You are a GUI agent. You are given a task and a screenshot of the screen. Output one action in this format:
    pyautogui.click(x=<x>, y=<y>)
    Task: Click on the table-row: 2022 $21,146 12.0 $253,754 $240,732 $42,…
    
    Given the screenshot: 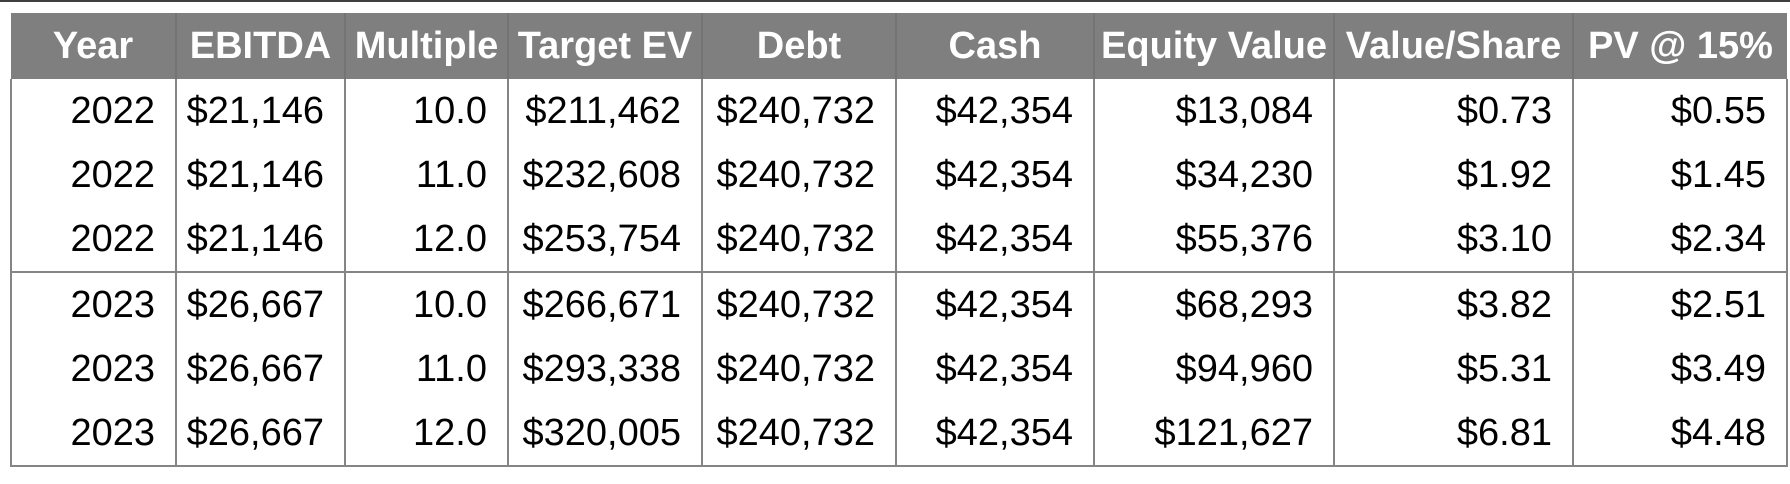 What is the action you would take?
    pyautogui.click(x=899, y=239)
    